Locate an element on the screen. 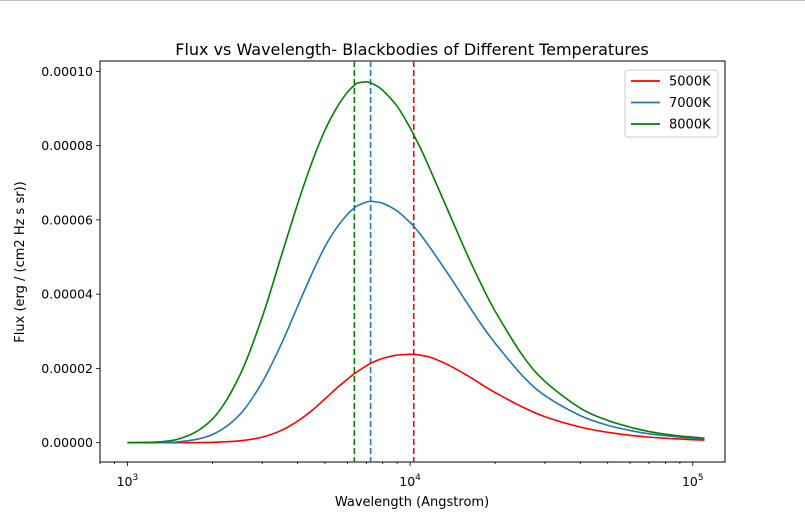 The height and width of the screenshot is (518, 805). x-tick-label: 10³ is located at coordinates (128, 481).